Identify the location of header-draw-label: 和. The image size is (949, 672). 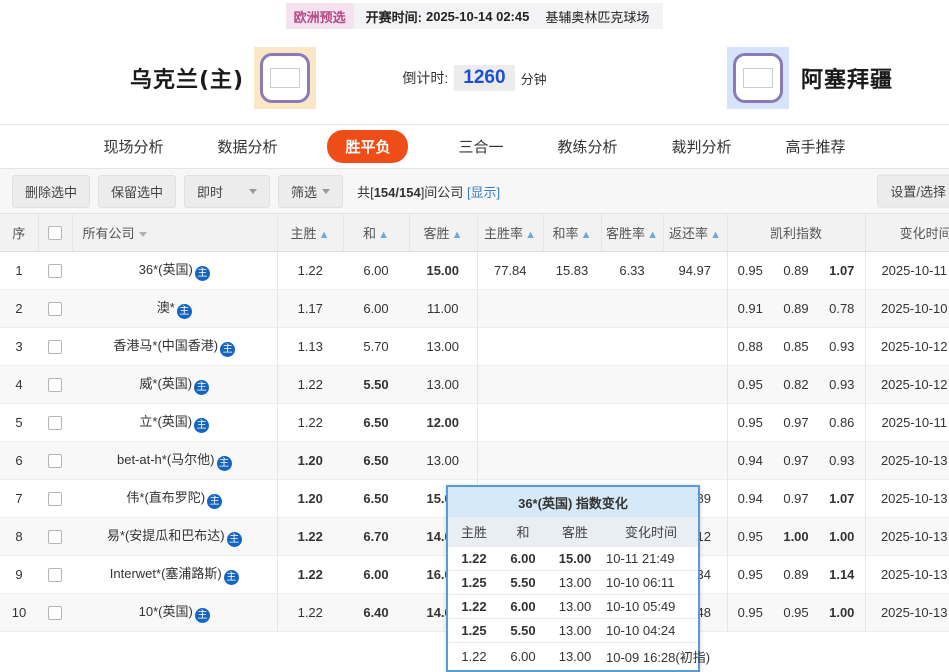
(370, 233).